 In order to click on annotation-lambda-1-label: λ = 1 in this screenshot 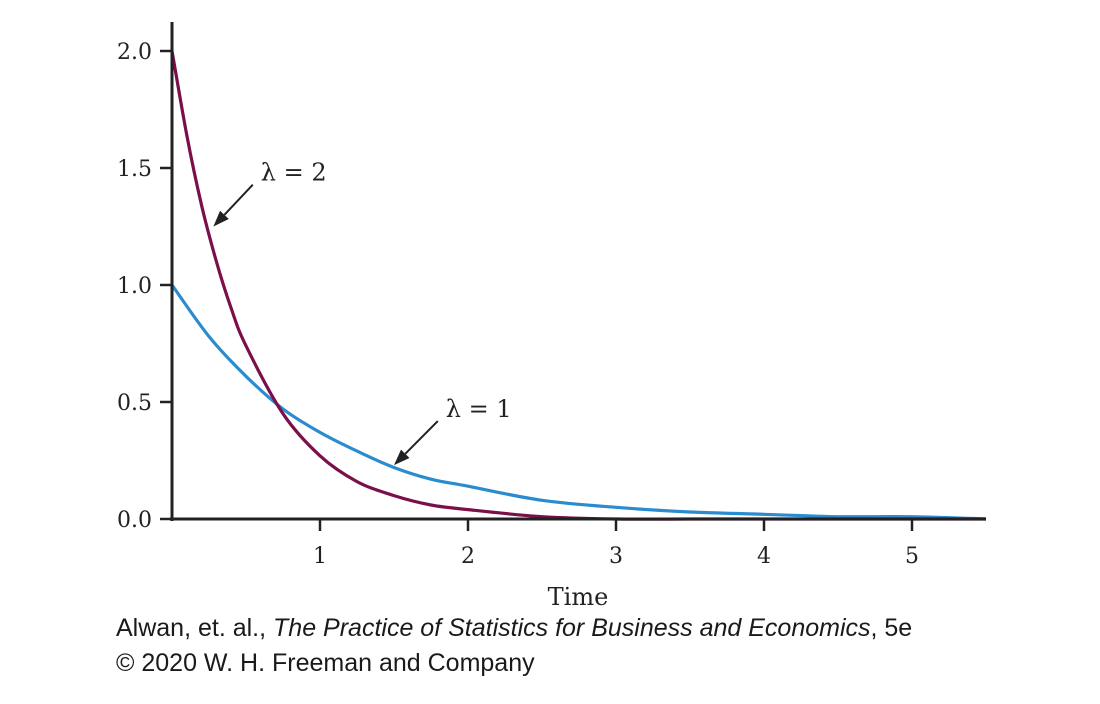, I will do `click(479, 409)`.